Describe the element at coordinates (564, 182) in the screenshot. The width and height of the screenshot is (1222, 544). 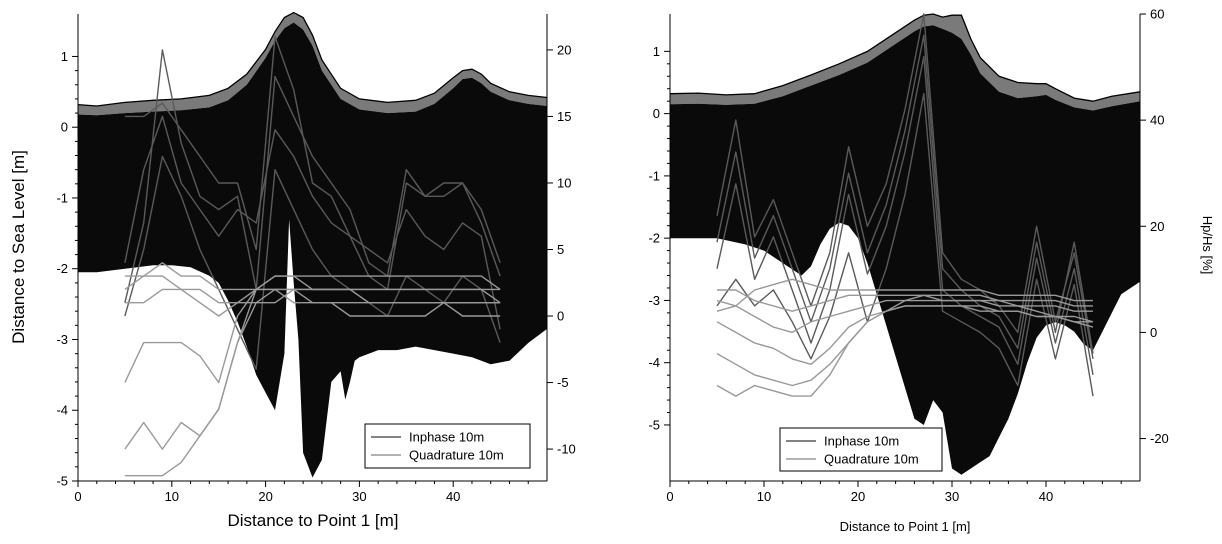
I see `y2-tick-label: 10` at that location.